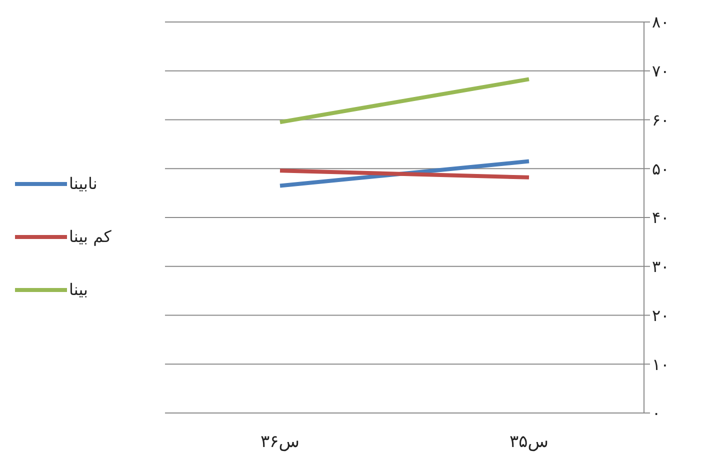 The width and height of the screenshot is (702, 473). Describe the element at coordinates (83, 183) in the screenshot. I see `legend-label: نابینا` at that location.